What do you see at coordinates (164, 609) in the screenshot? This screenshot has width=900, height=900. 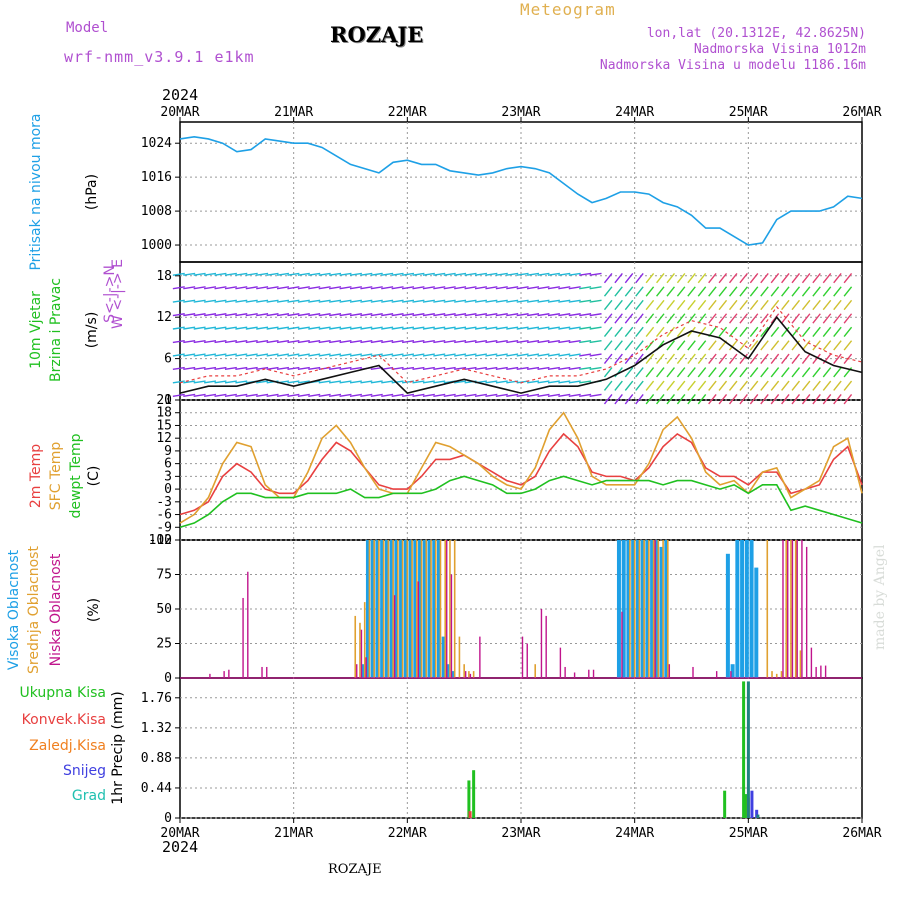 I see `y-tick-label: 50` at bounding box center [164, 609].